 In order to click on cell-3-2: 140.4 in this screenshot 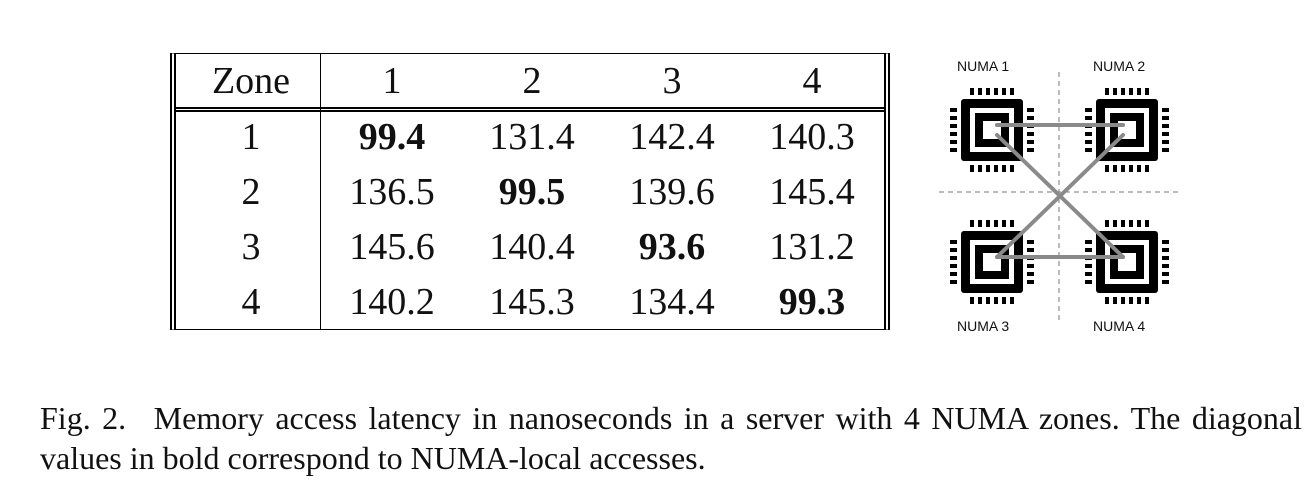, I will do `click(532, 247)`.